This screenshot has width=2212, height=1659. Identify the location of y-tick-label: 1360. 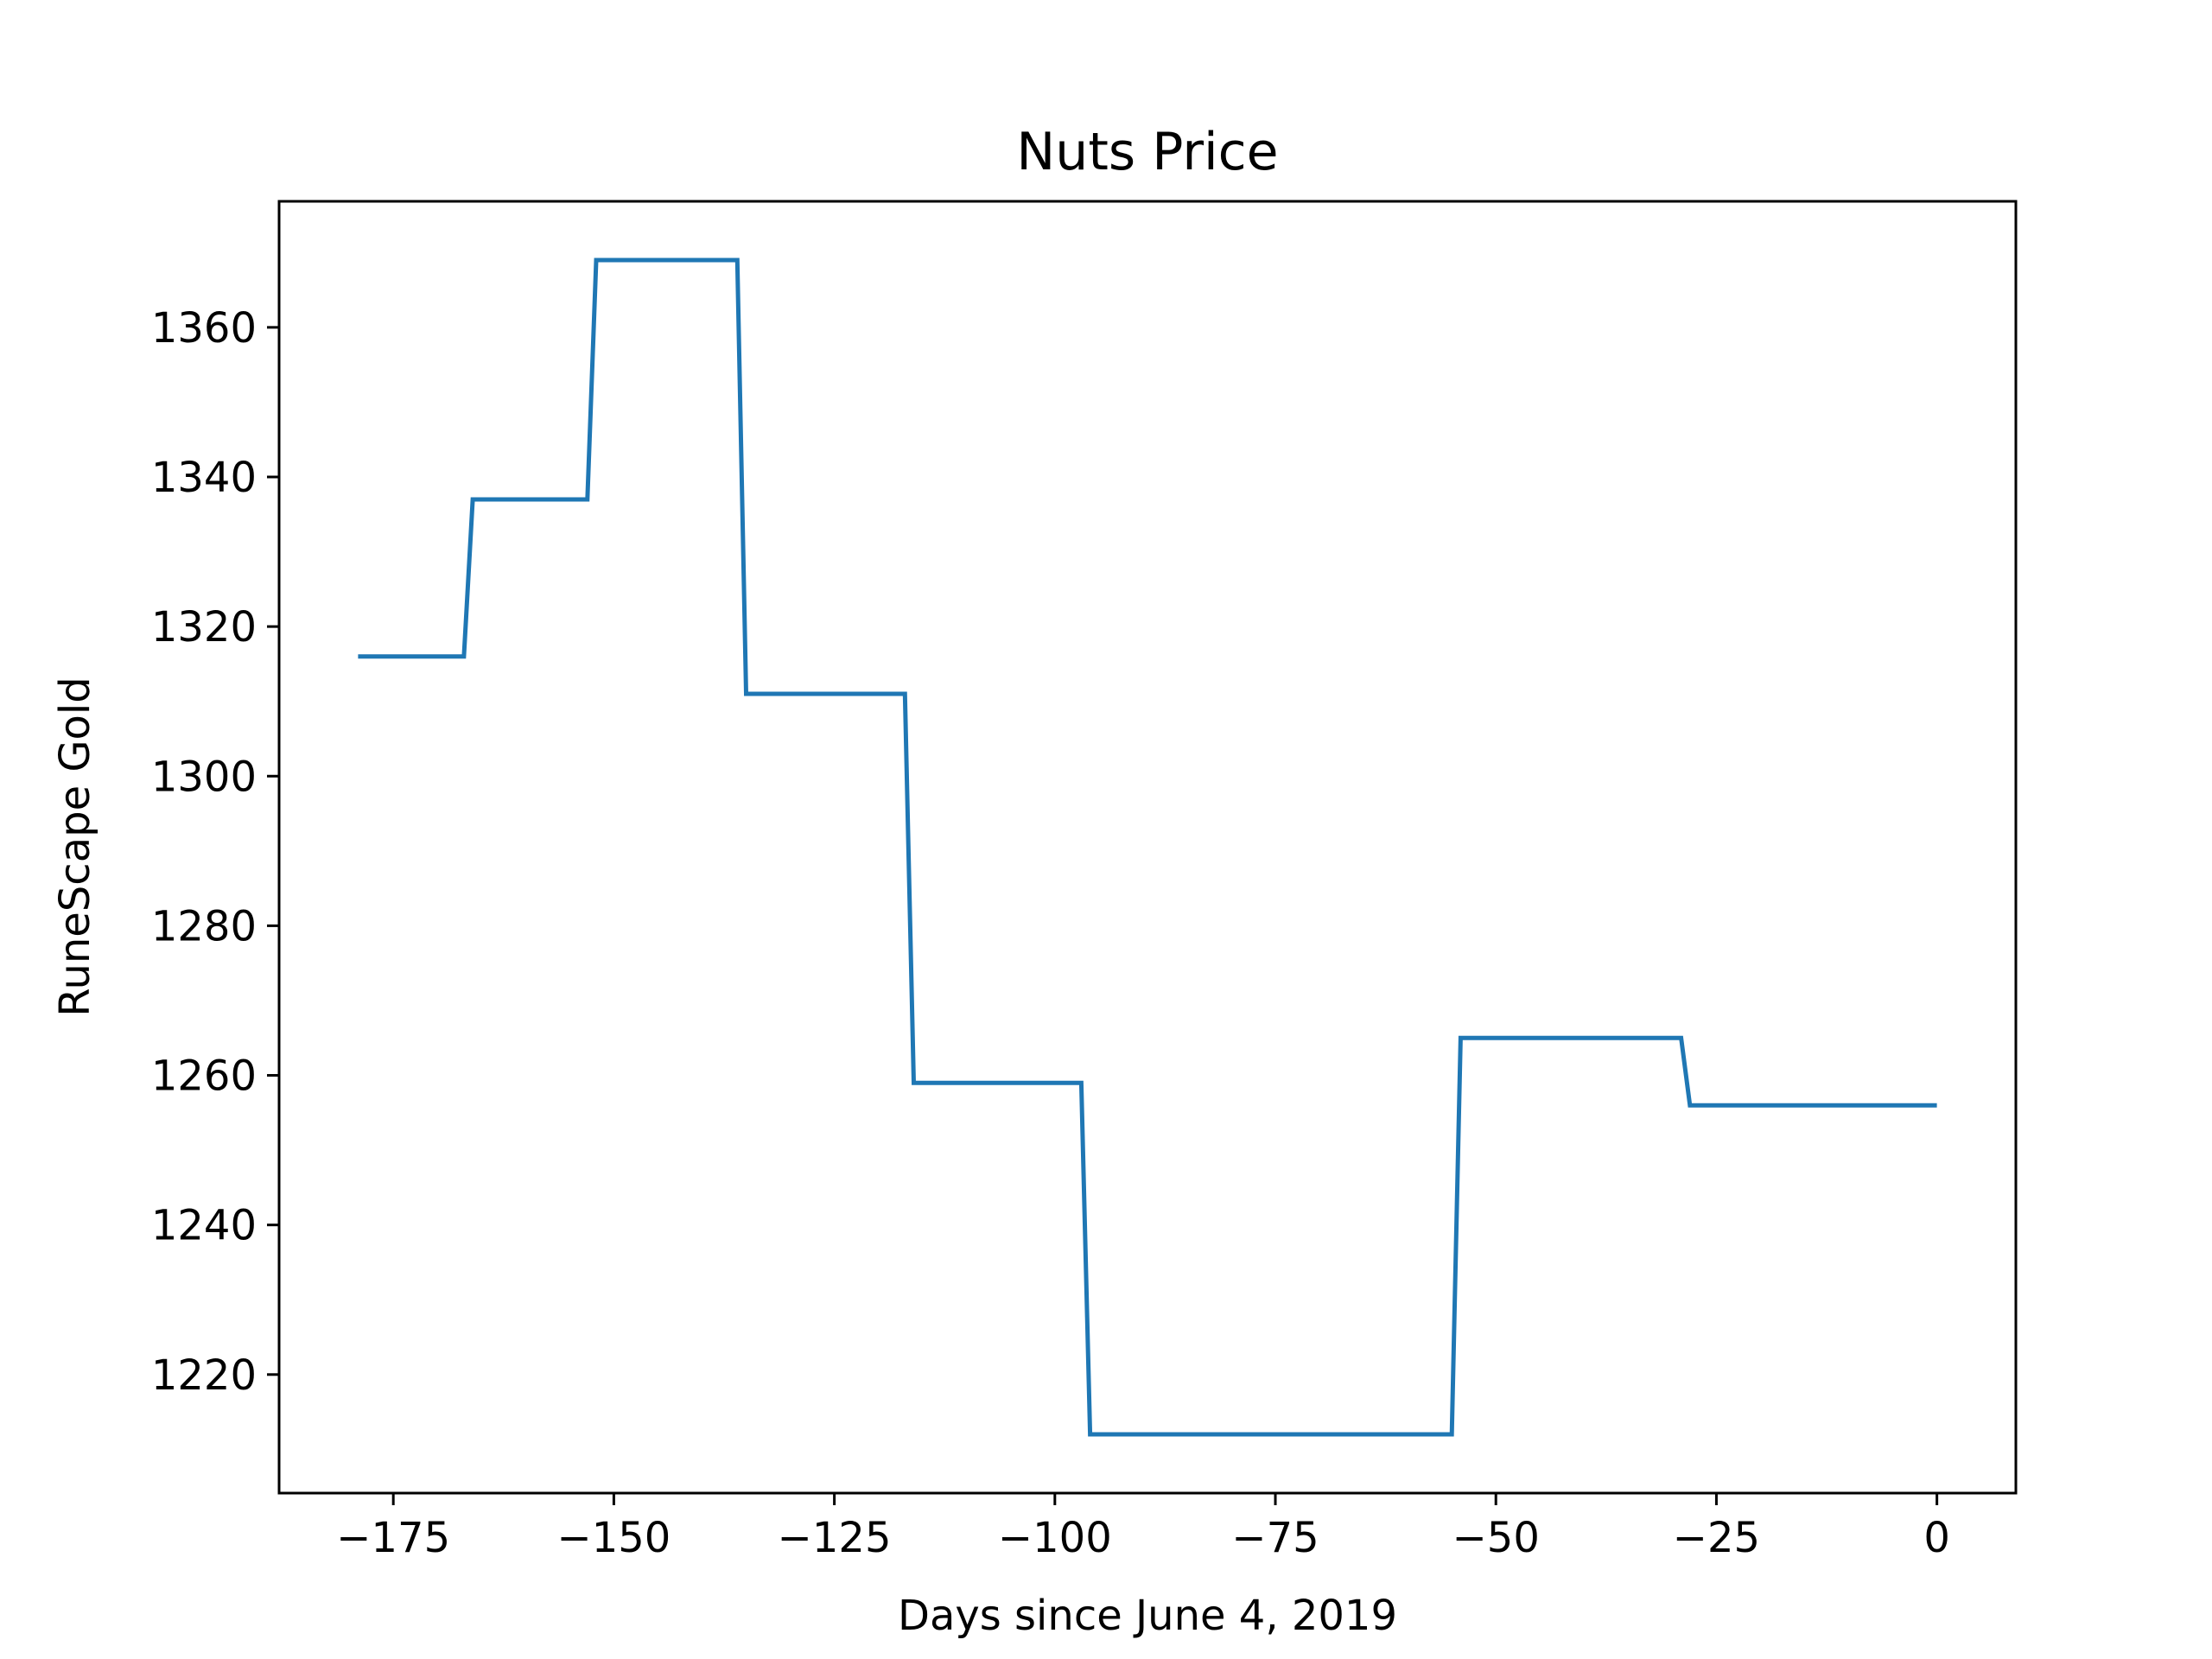
(204, 328).